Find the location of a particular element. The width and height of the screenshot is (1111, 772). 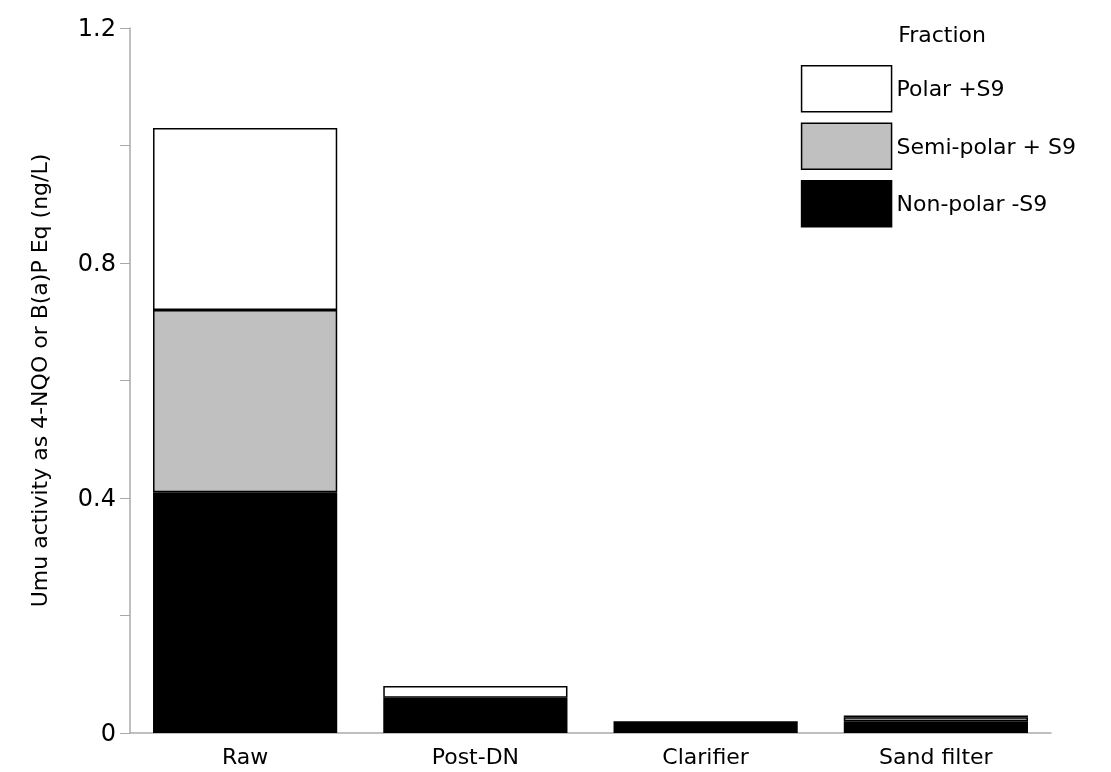

y-tick-label: 0.4 is located at coordinates (96, 498).